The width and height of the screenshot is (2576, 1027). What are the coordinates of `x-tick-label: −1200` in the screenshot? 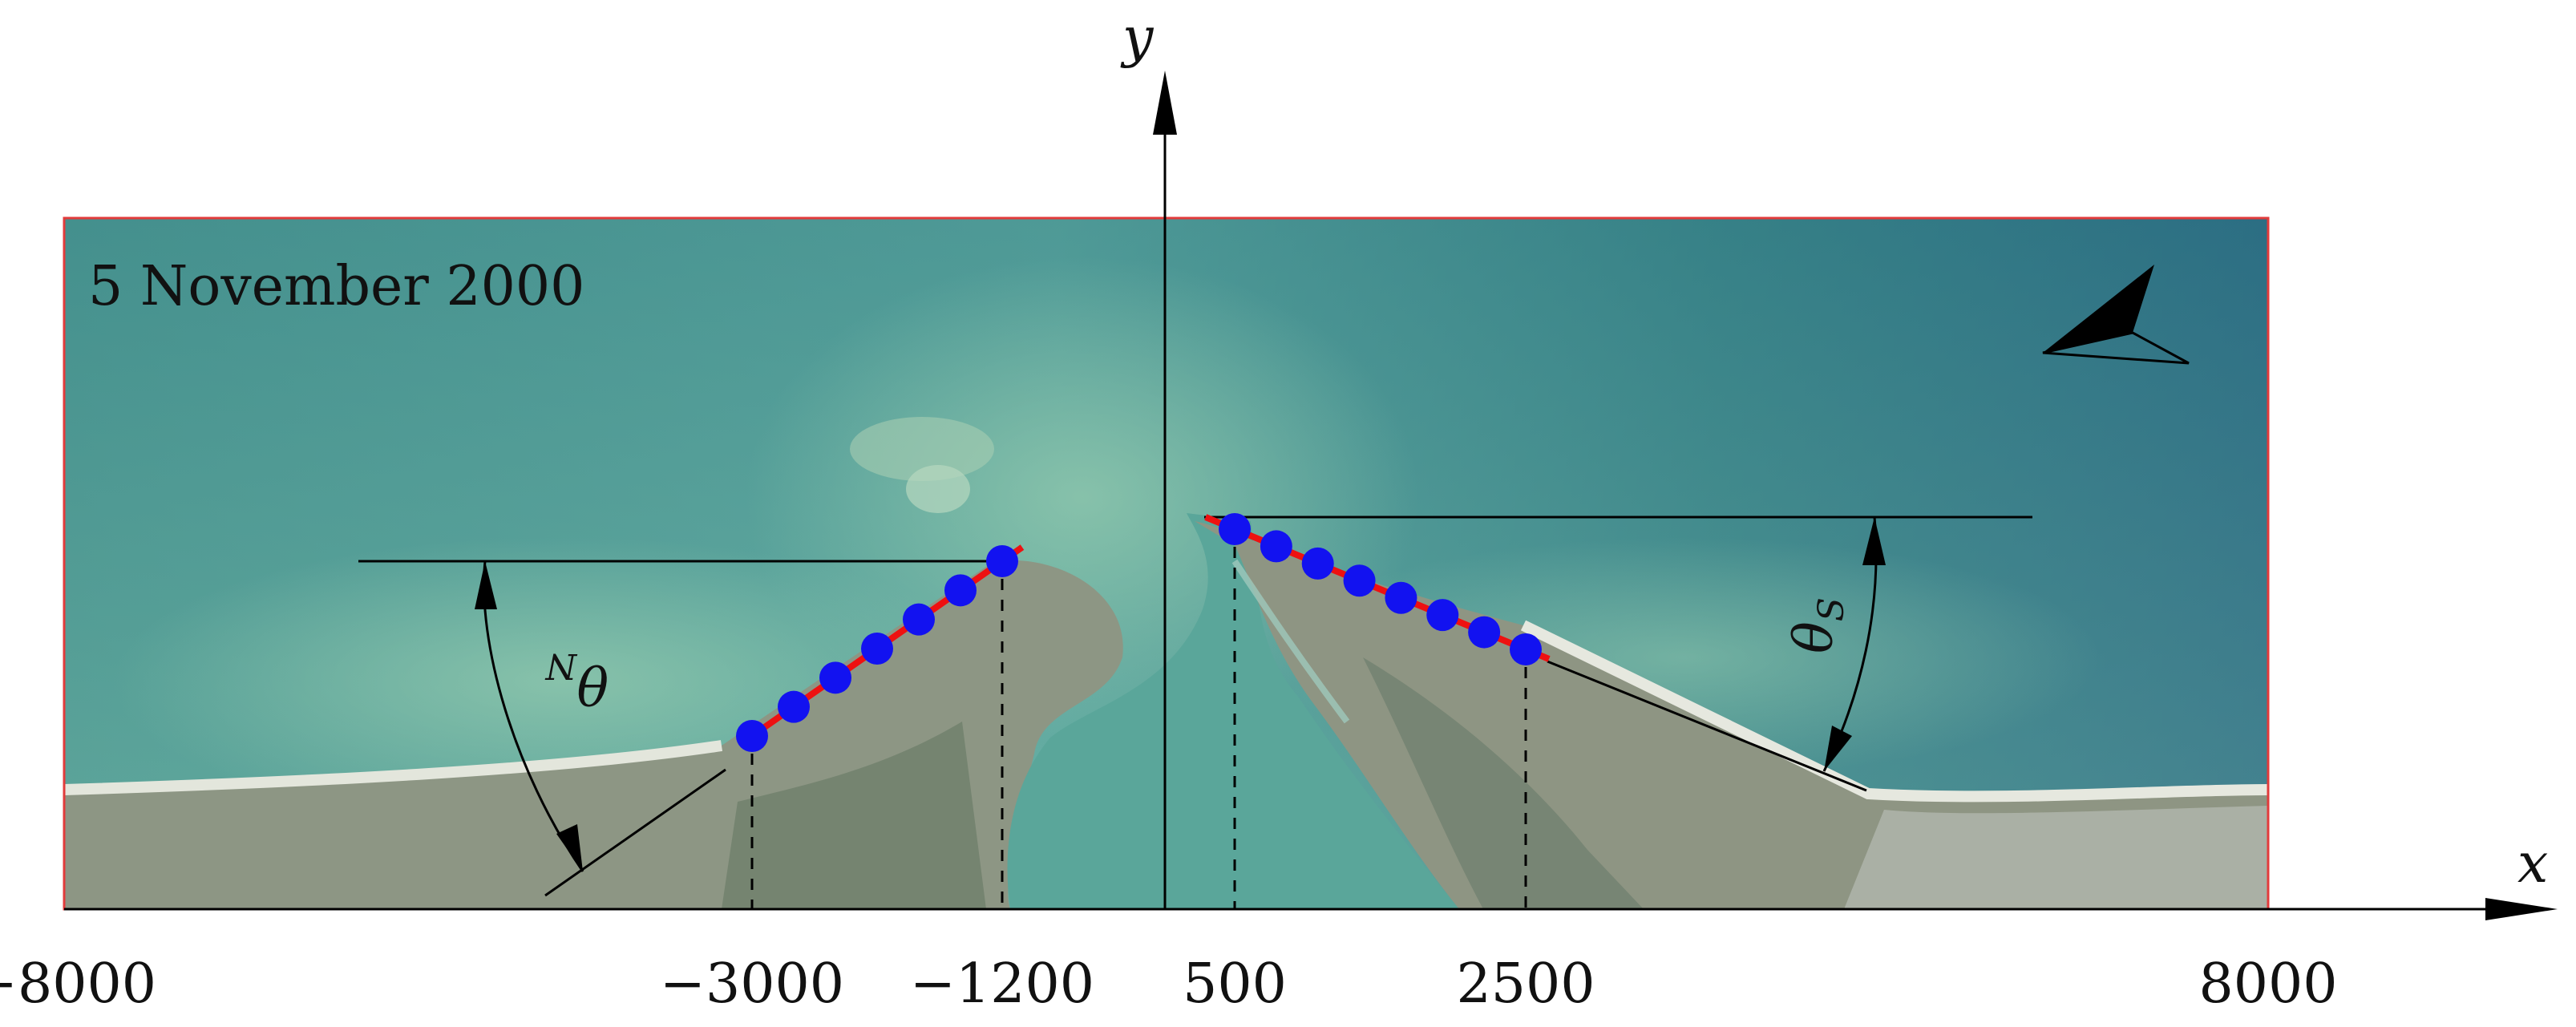 It's located at (1002, 984).